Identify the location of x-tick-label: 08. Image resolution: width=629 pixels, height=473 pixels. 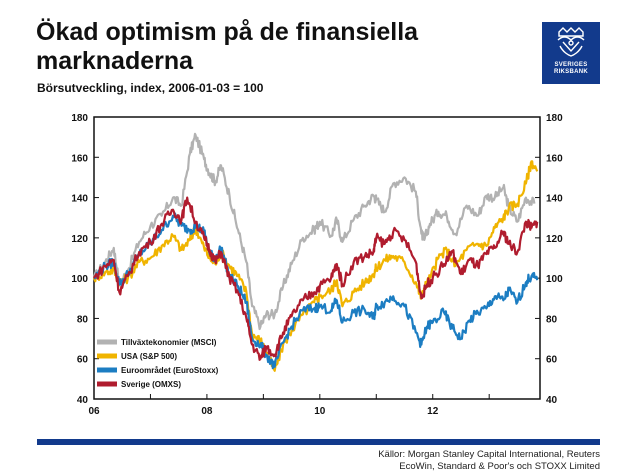
(207, 411).